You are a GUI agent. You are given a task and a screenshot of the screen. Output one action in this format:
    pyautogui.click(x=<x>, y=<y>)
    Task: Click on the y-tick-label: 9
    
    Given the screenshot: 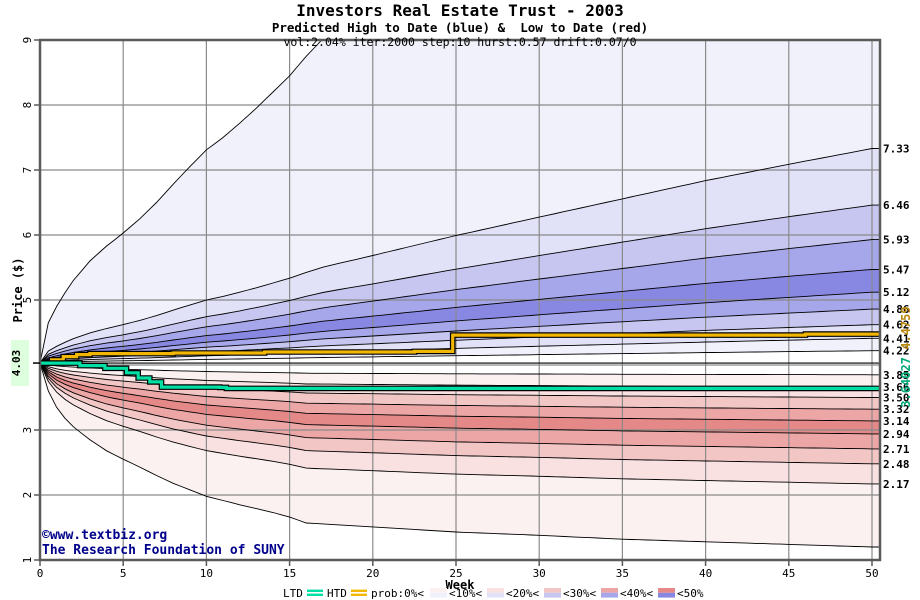 What is the action you would take?
    pyautogui.click(x=27, y=40)
    